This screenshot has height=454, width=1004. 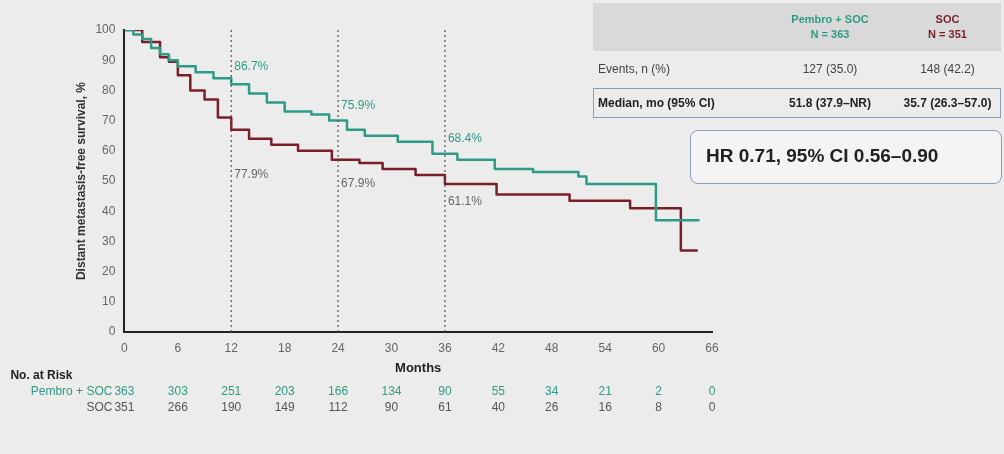 What do you see at coordinates (829, 103) in the screenshot?
I see `text: 51.8 (37.9–NR)` at bounding box center [829, 103].